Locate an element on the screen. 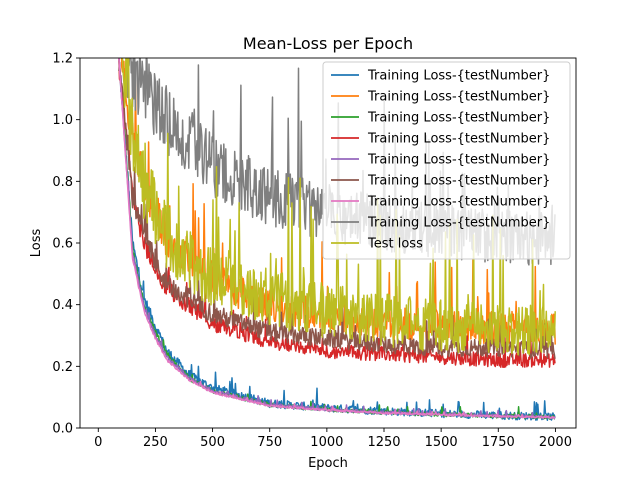 The image size is (640, 480). y-tick-label: 0.6 is located at coordinates (62, 244).